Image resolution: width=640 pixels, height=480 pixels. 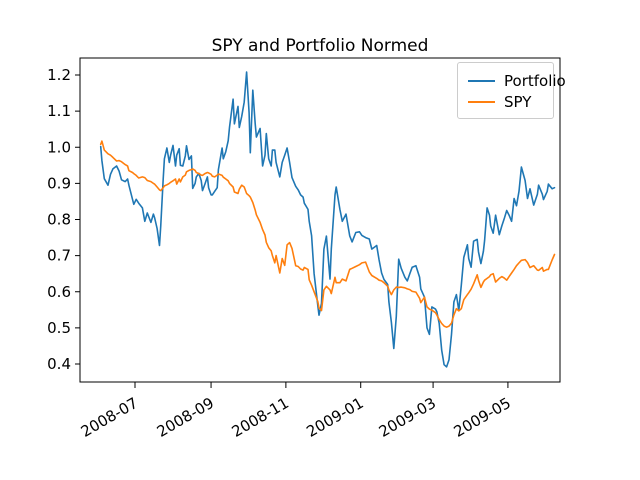 What do you see at coordinates (59, 292) in the screenshot?
I see `y-tick-label: 0.6` at bounding box center [59, 292].